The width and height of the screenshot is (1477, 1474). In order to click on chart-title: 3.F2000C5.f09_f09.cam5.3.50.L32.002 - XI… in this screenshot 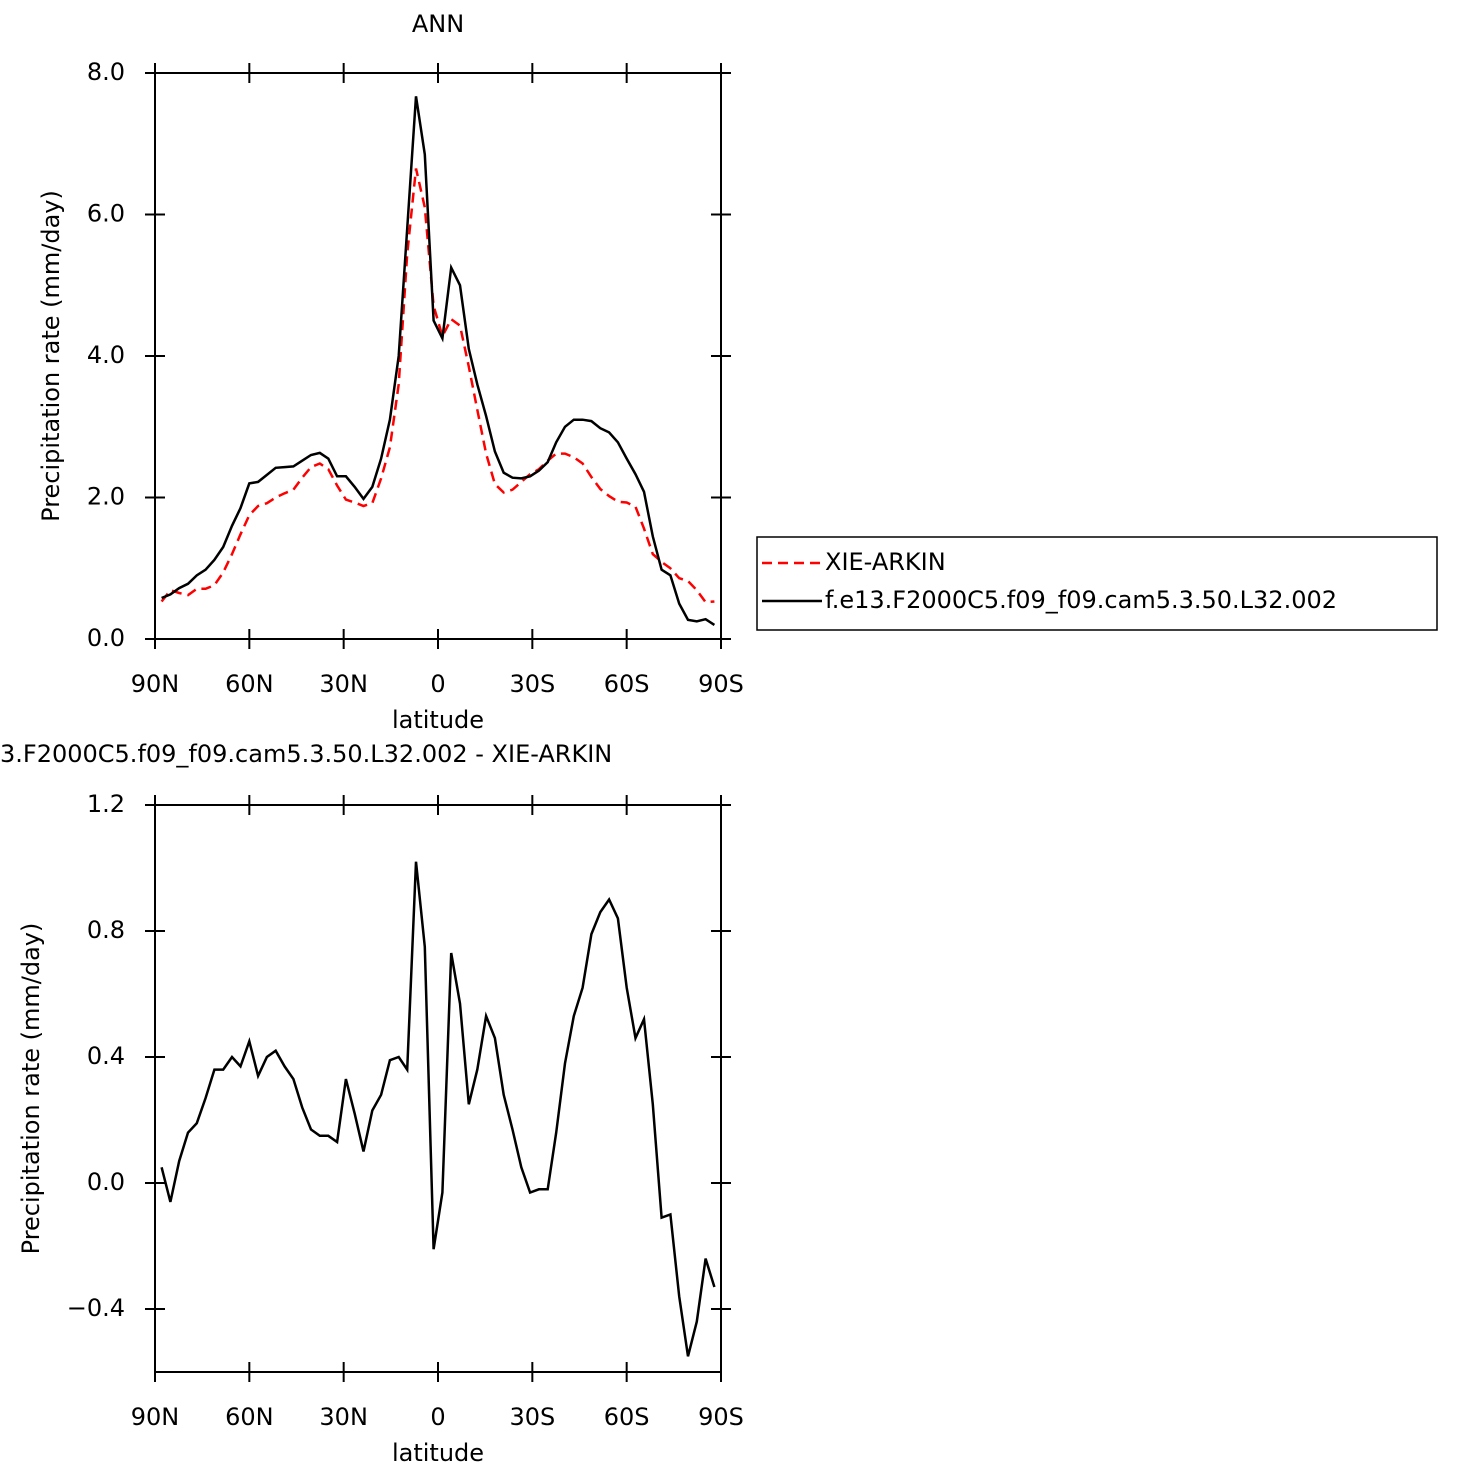, I will do `click(306, 754)`.